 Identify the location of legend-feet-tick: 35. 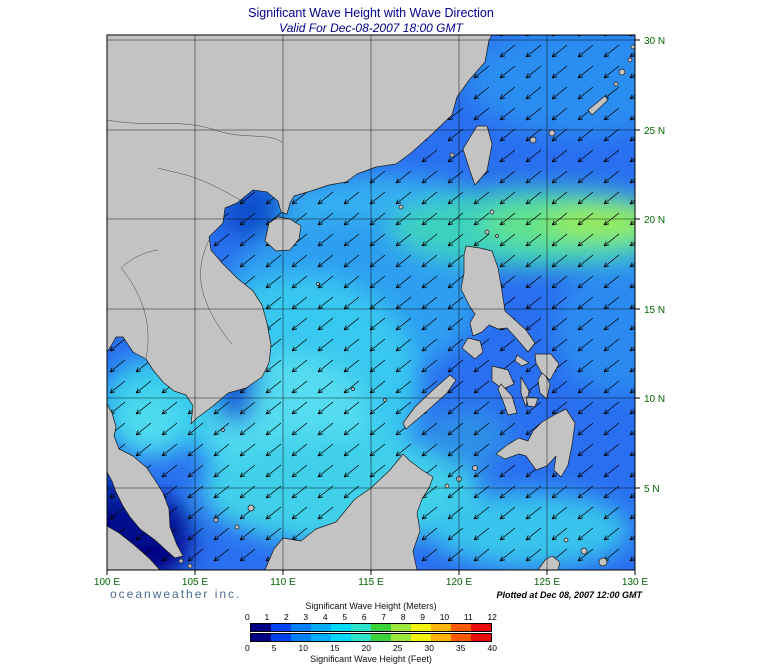
(461, 648).